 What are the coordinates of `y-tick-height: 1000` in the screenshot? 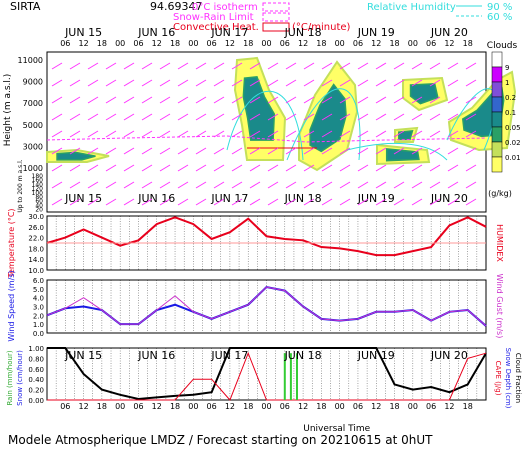 It's located at (33, 168).